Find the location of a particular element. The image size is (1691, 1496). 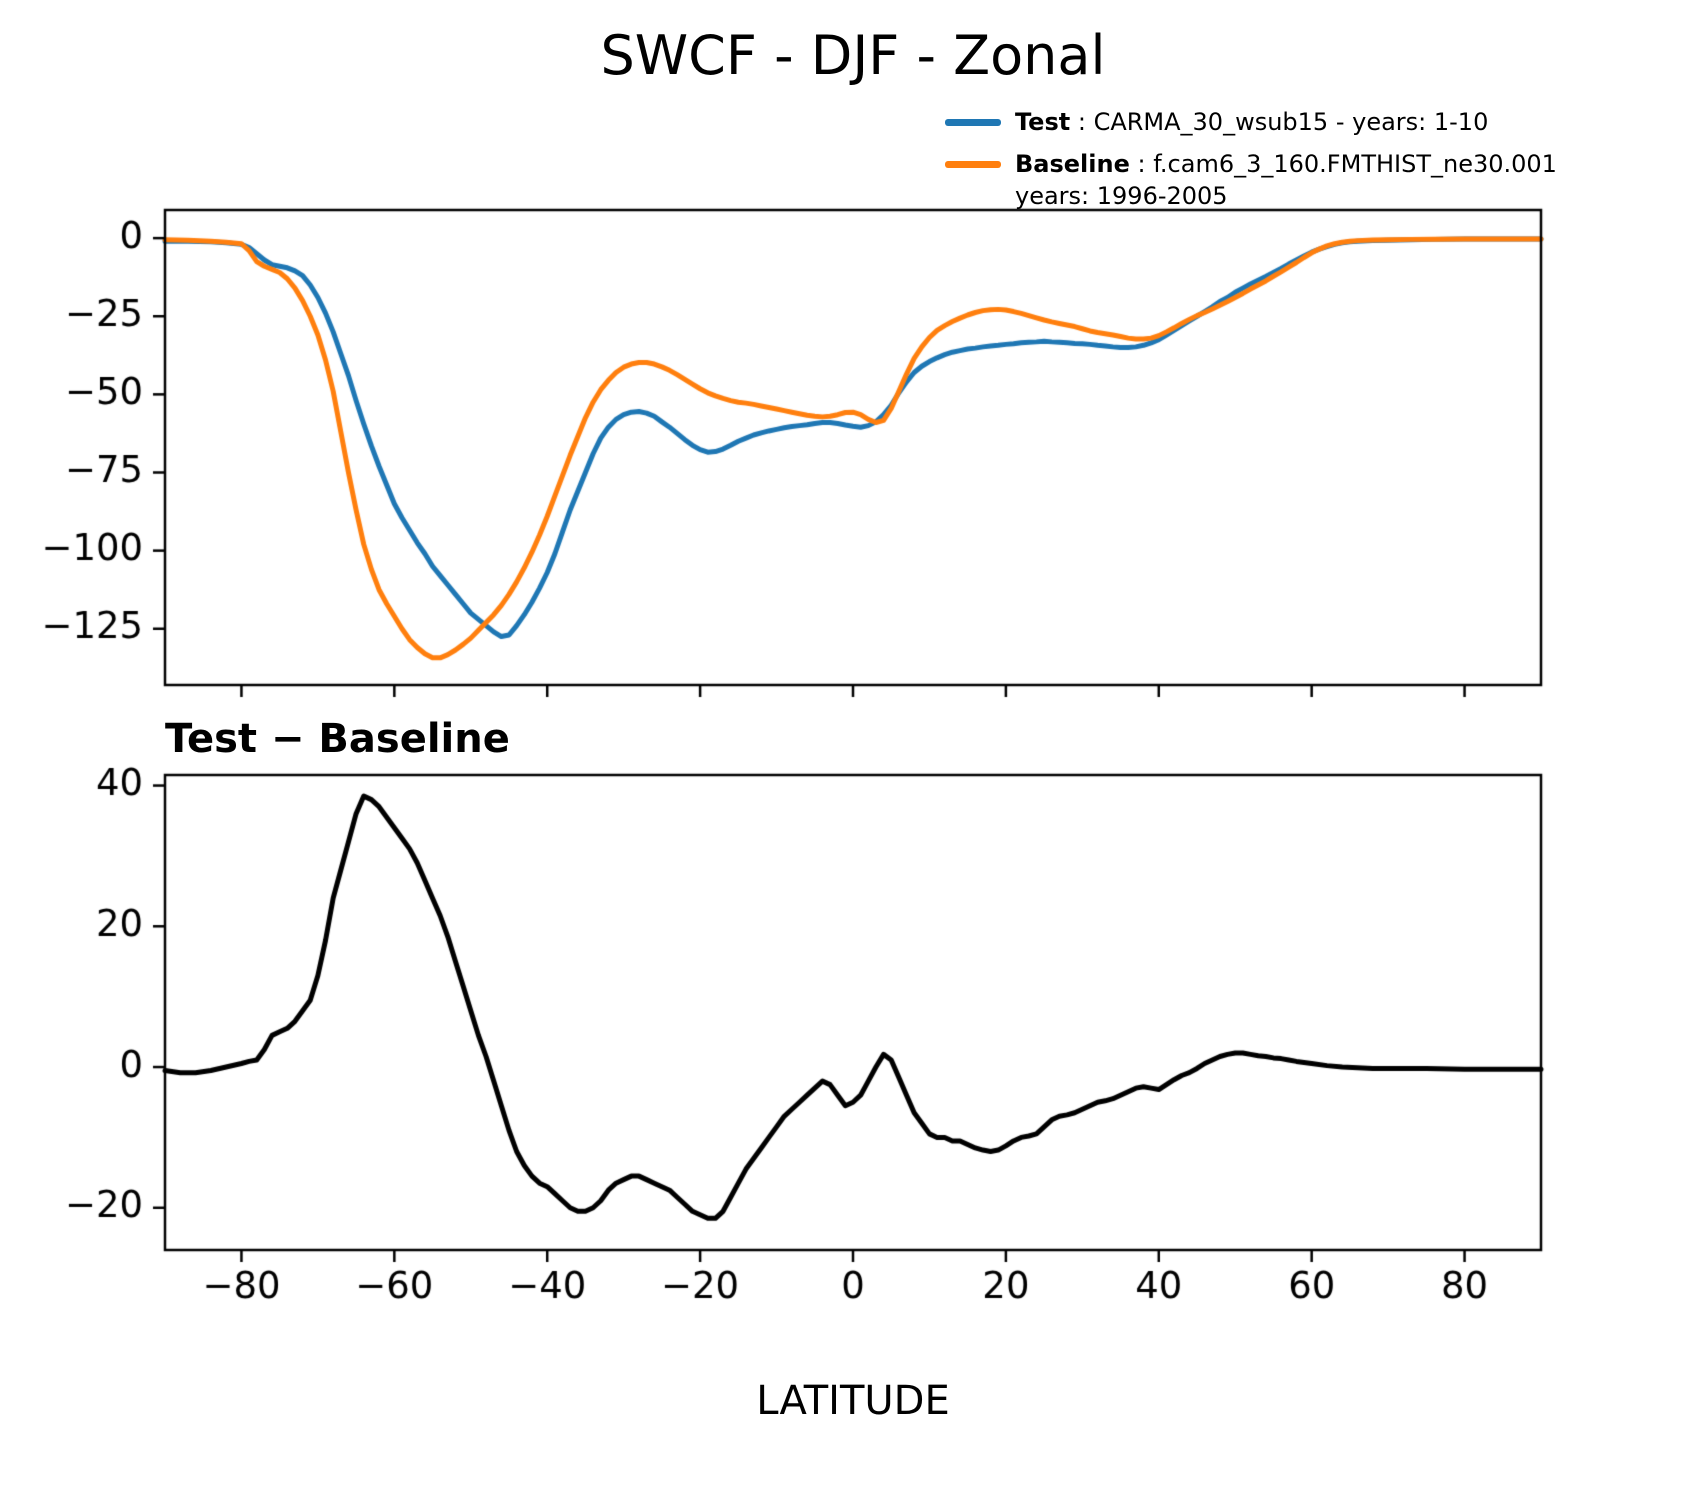

legend-item-test: Test : CARMA_30_wsub15 - years: 1-10 is located at coordinates (1255, 122).